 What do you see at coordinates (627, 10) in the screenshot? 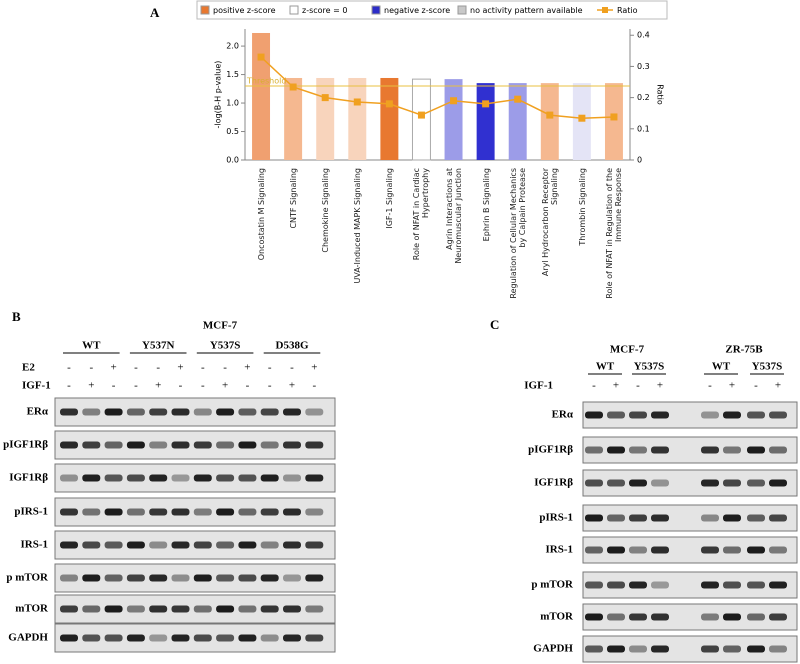
I see `legend-label: Ratio` at bounding box center [627, 10].